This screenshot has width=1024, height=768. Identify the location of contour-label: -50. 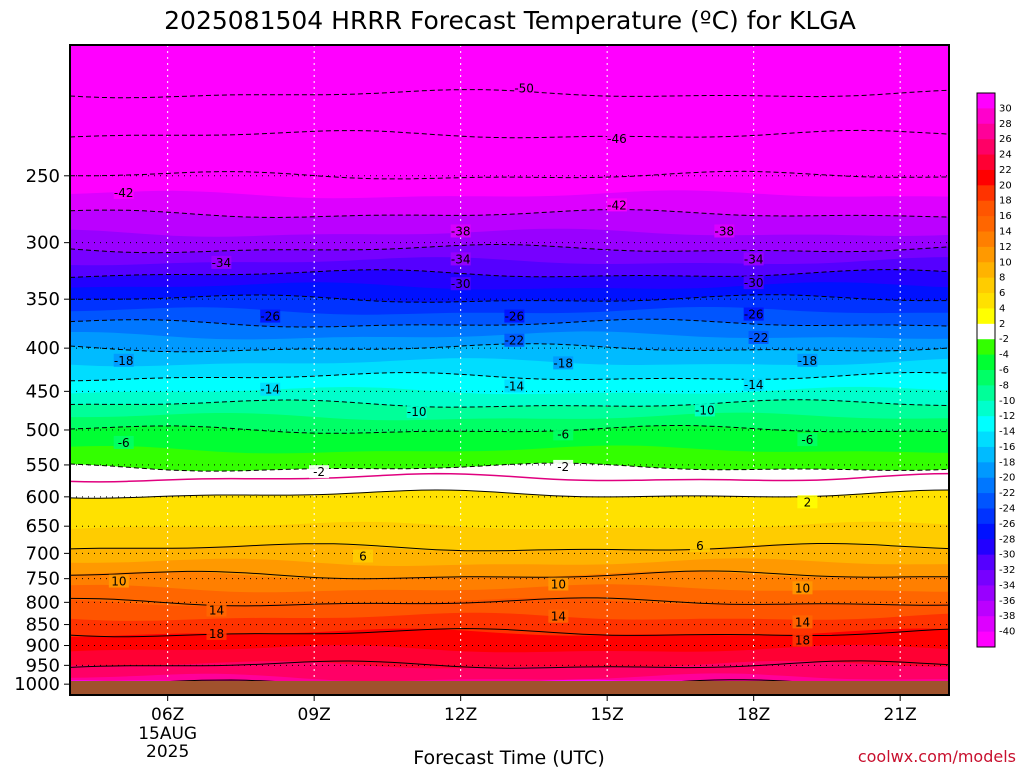
(524, 88).